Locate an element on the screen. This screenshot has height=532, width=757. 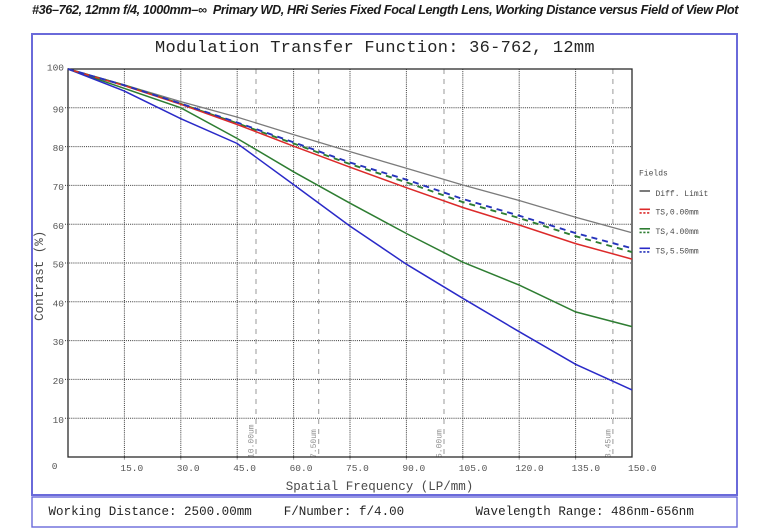
svg-text: 105.0 is located at coordinates (473, 468).